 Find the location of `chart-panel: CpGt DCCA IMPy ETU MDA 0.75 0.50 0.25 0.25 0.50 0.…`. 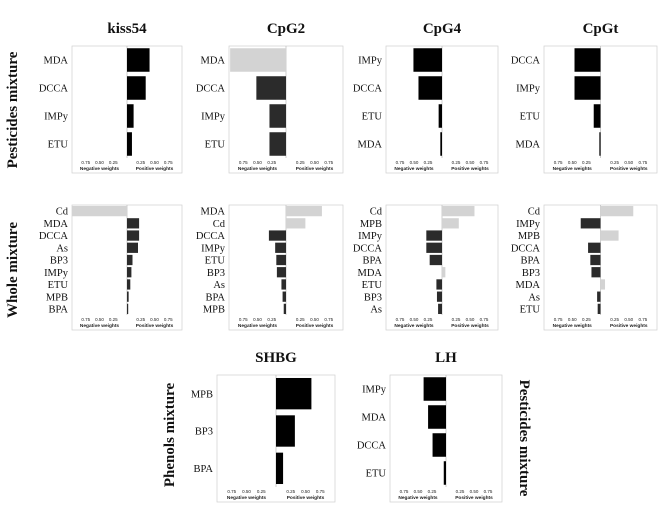

chart-panel: CpGt DCCA IMPy ETU MDA 0.75 0.50 0.25 0.25 0.50 0.… is located at coordinates (584, 97).